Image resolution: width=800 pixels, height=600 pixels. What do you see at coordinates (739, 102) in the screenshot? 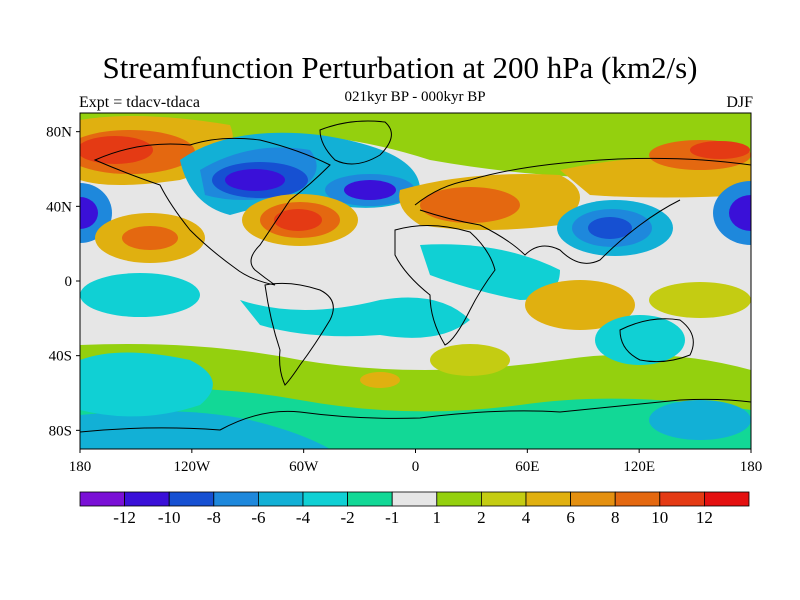
I see `season-label: DJF` at bounding box center [739, 102].